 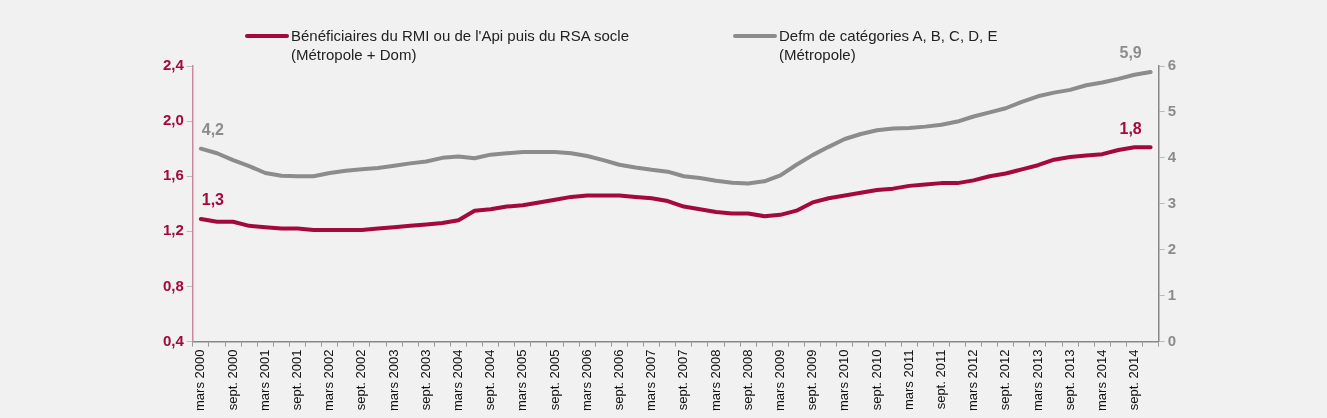 What do you see at coordinates (361, 380) in the screenshot?
I see `x-tick-label: sept. 2002` at bounding box center [361, 380].